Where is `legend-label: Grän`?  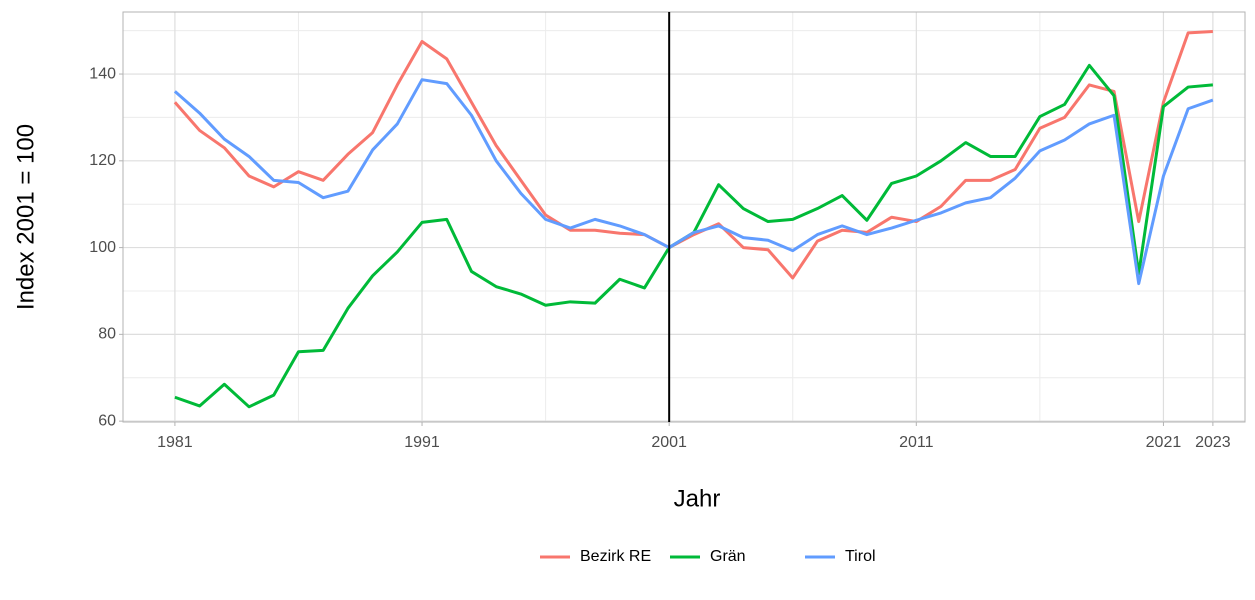 legend-label: Grän is located at coordinates (728, 556).